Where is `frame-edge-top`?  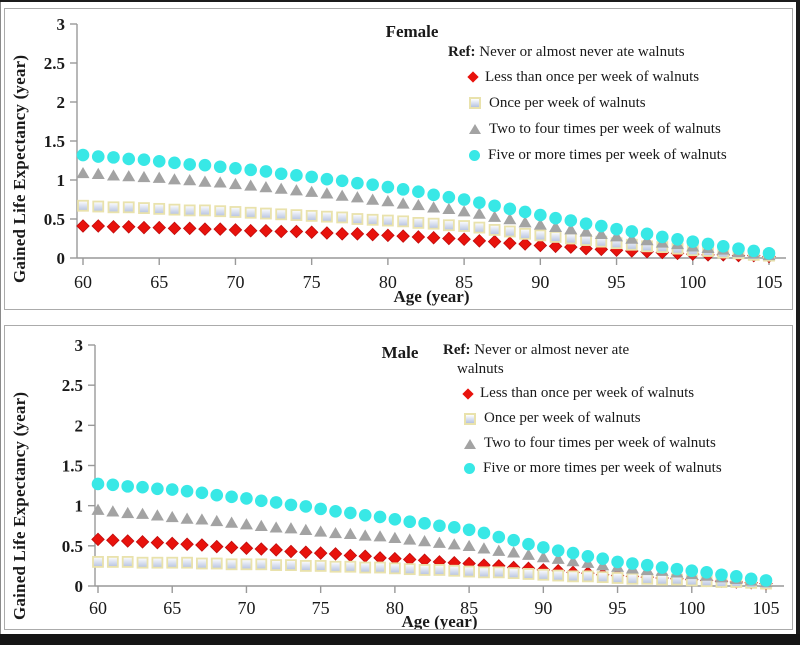 frame-edge-top is located at coordinates (400, 1).